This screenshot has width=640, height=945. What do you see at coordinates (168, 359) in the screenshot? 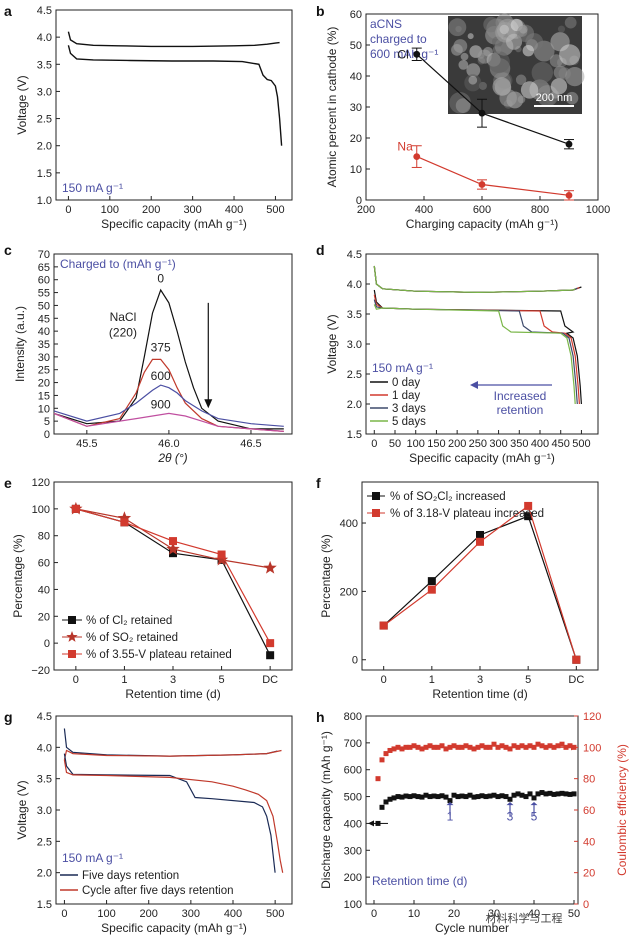
I see `panel-c-series-0-curve` at bounding box center [168, 359].